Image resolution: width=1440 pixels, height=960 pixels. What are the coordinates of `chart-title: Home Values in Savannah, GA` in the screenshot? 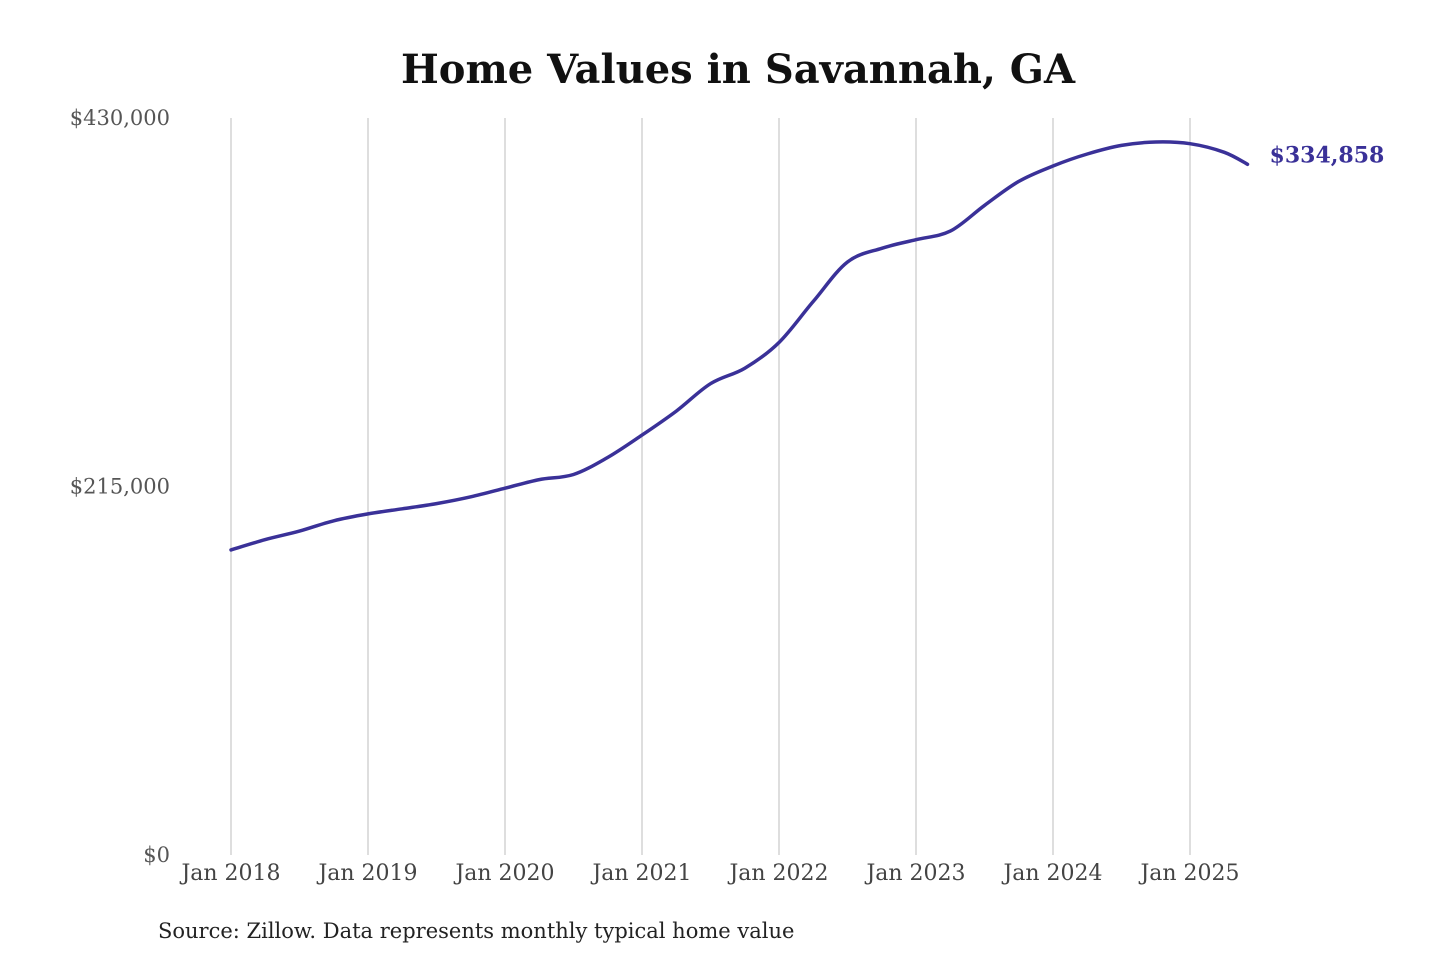 It's located at (738, 69).